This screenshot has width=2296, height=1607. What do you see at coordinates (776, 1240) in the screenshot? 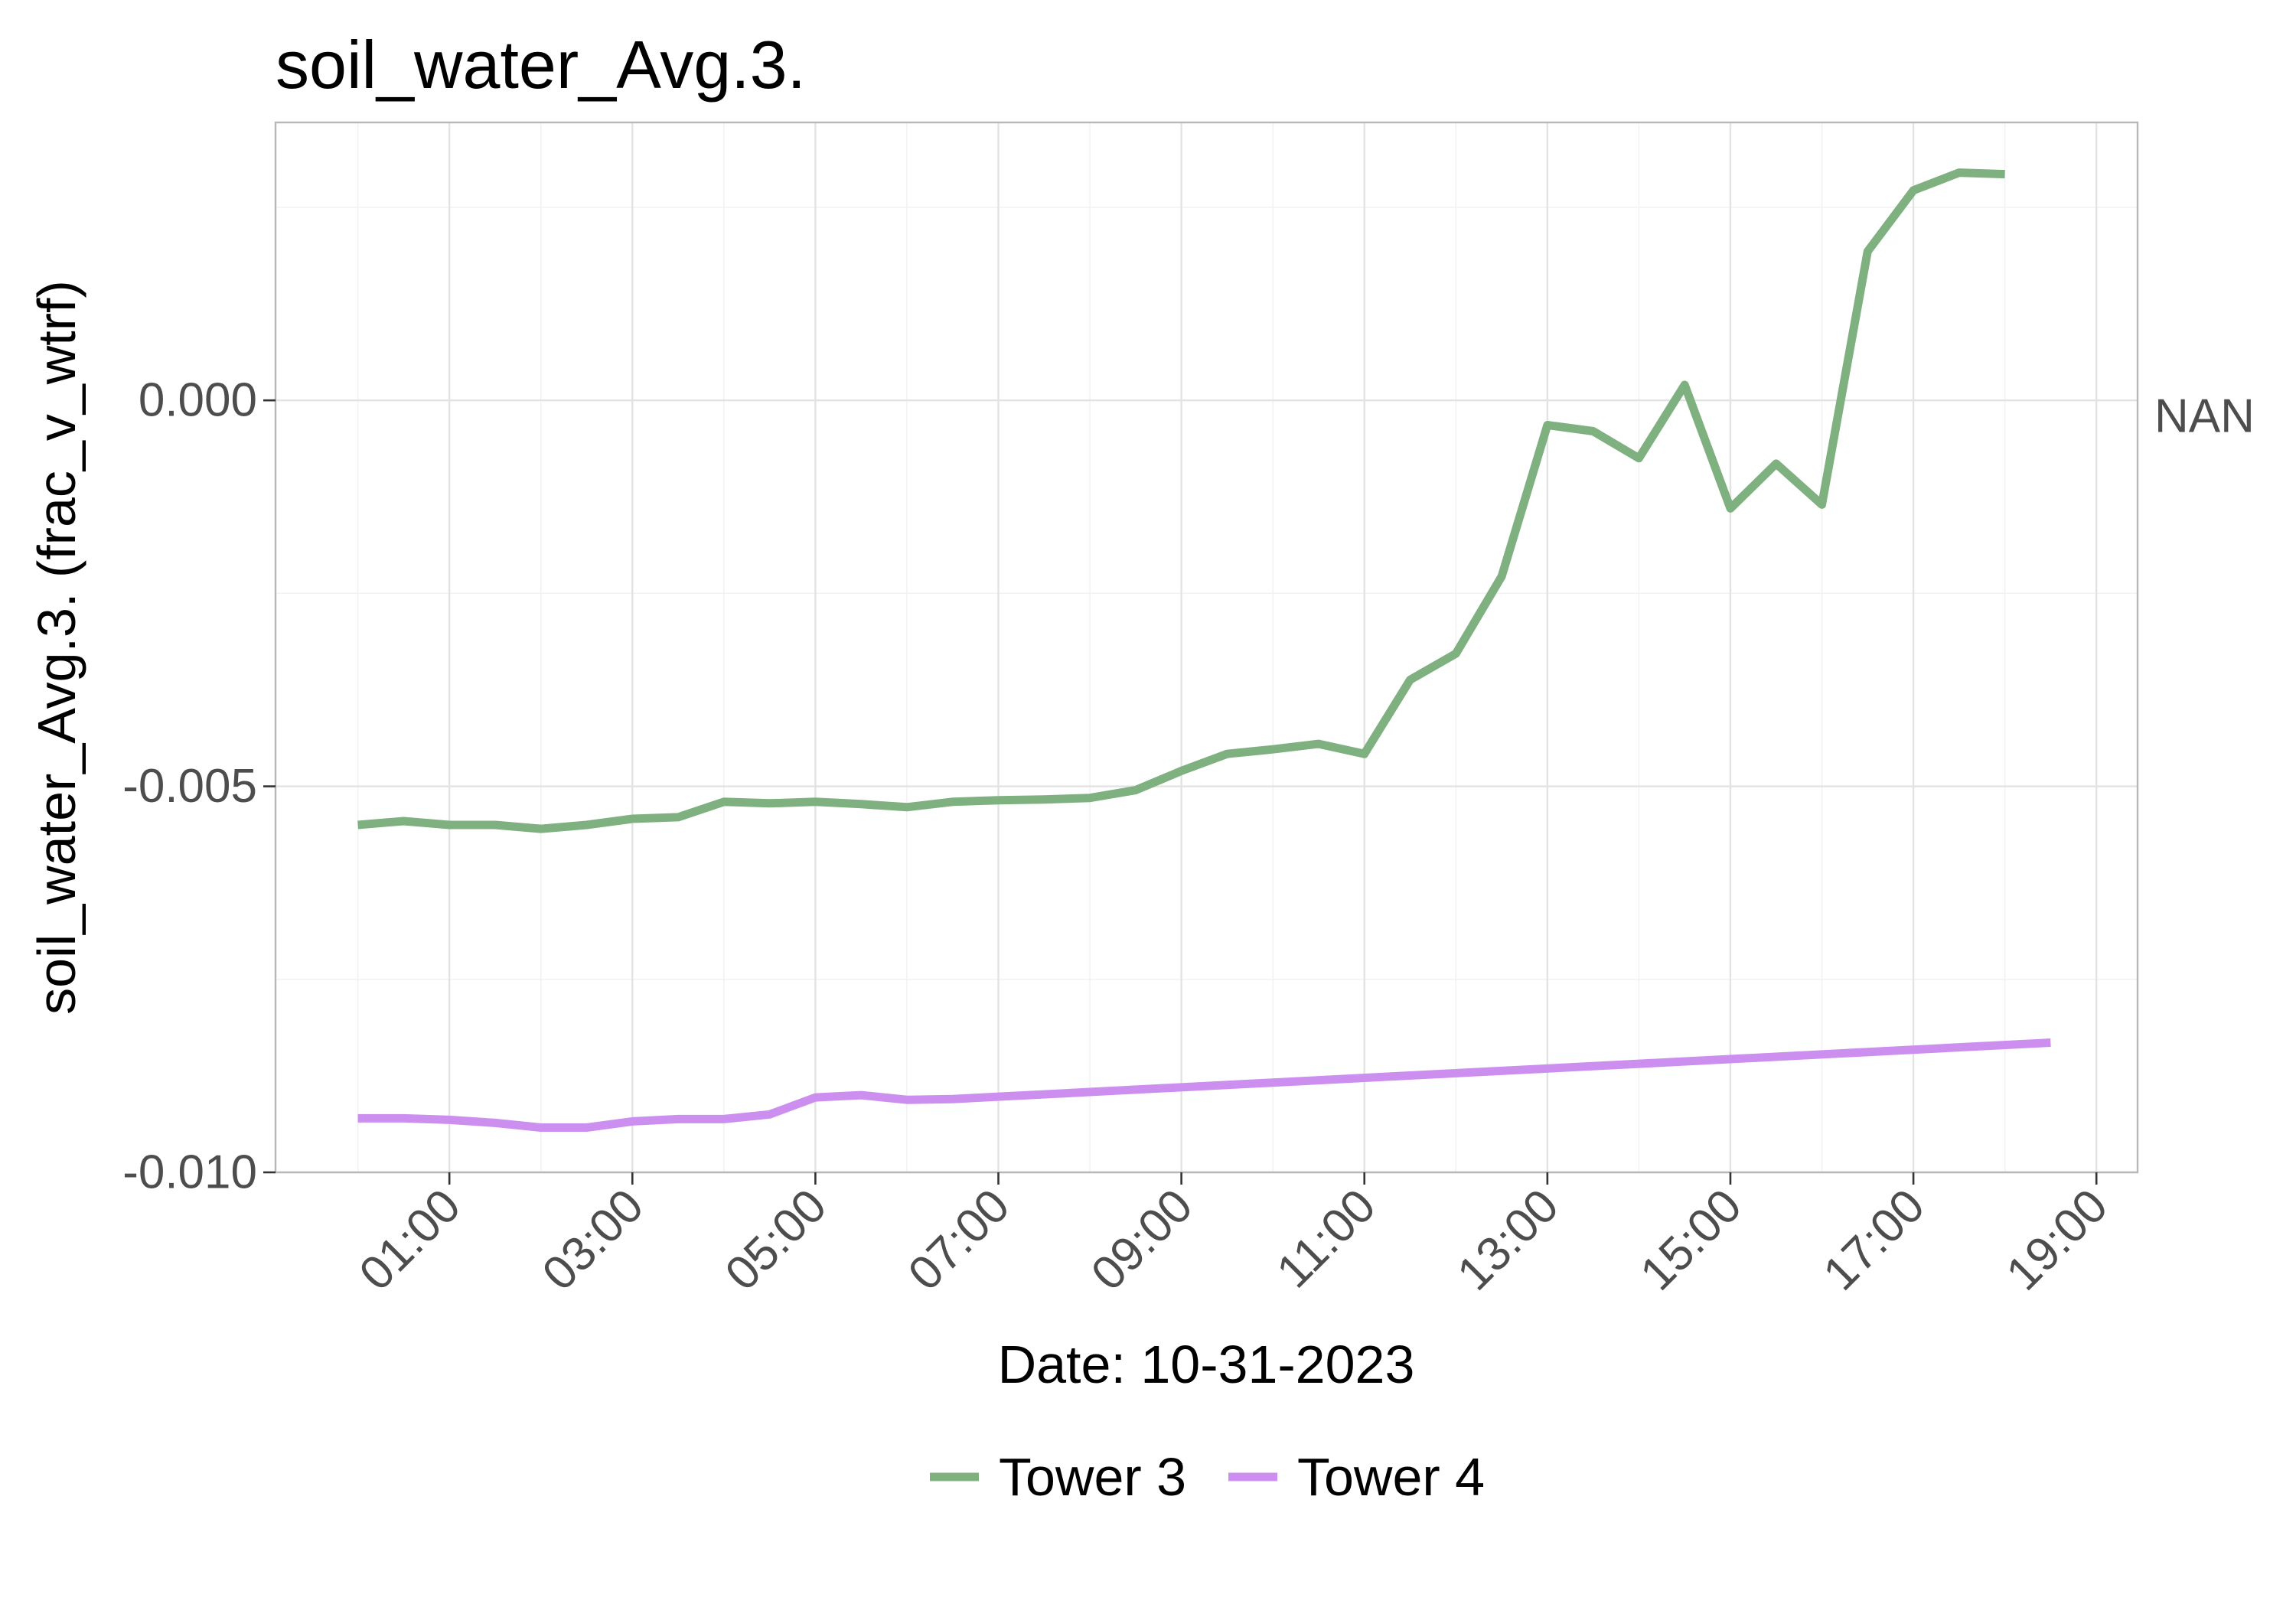
I see `x-tick-label: 05:00` at bounding box center [776, 1240].